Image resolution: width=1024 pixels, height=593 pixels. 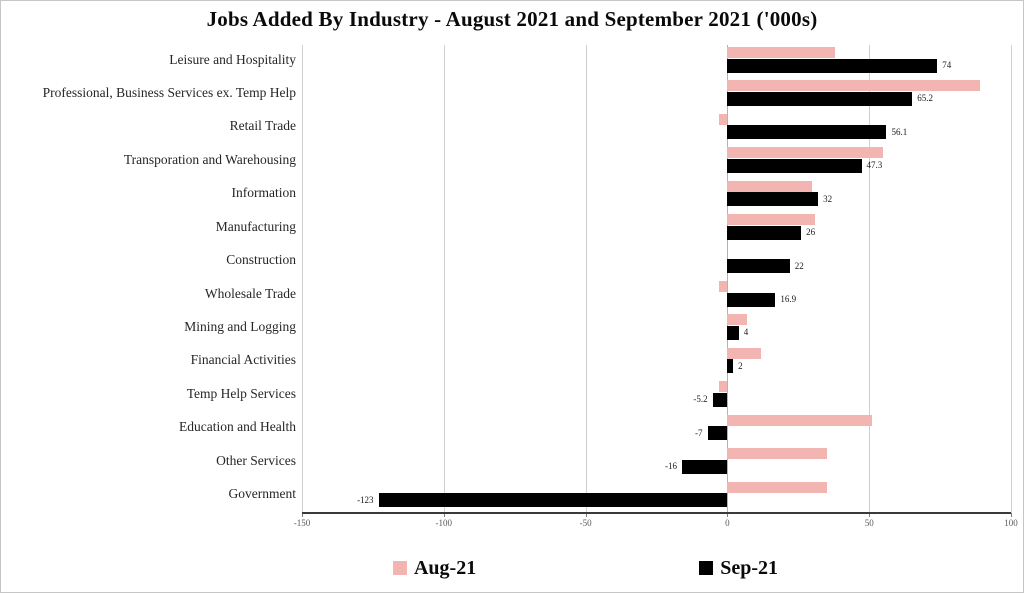 What do you see at coordinates (1011, 523) in the screenshot?
I see `axis-tick-label: 100` at bounding box center [1011, 523].